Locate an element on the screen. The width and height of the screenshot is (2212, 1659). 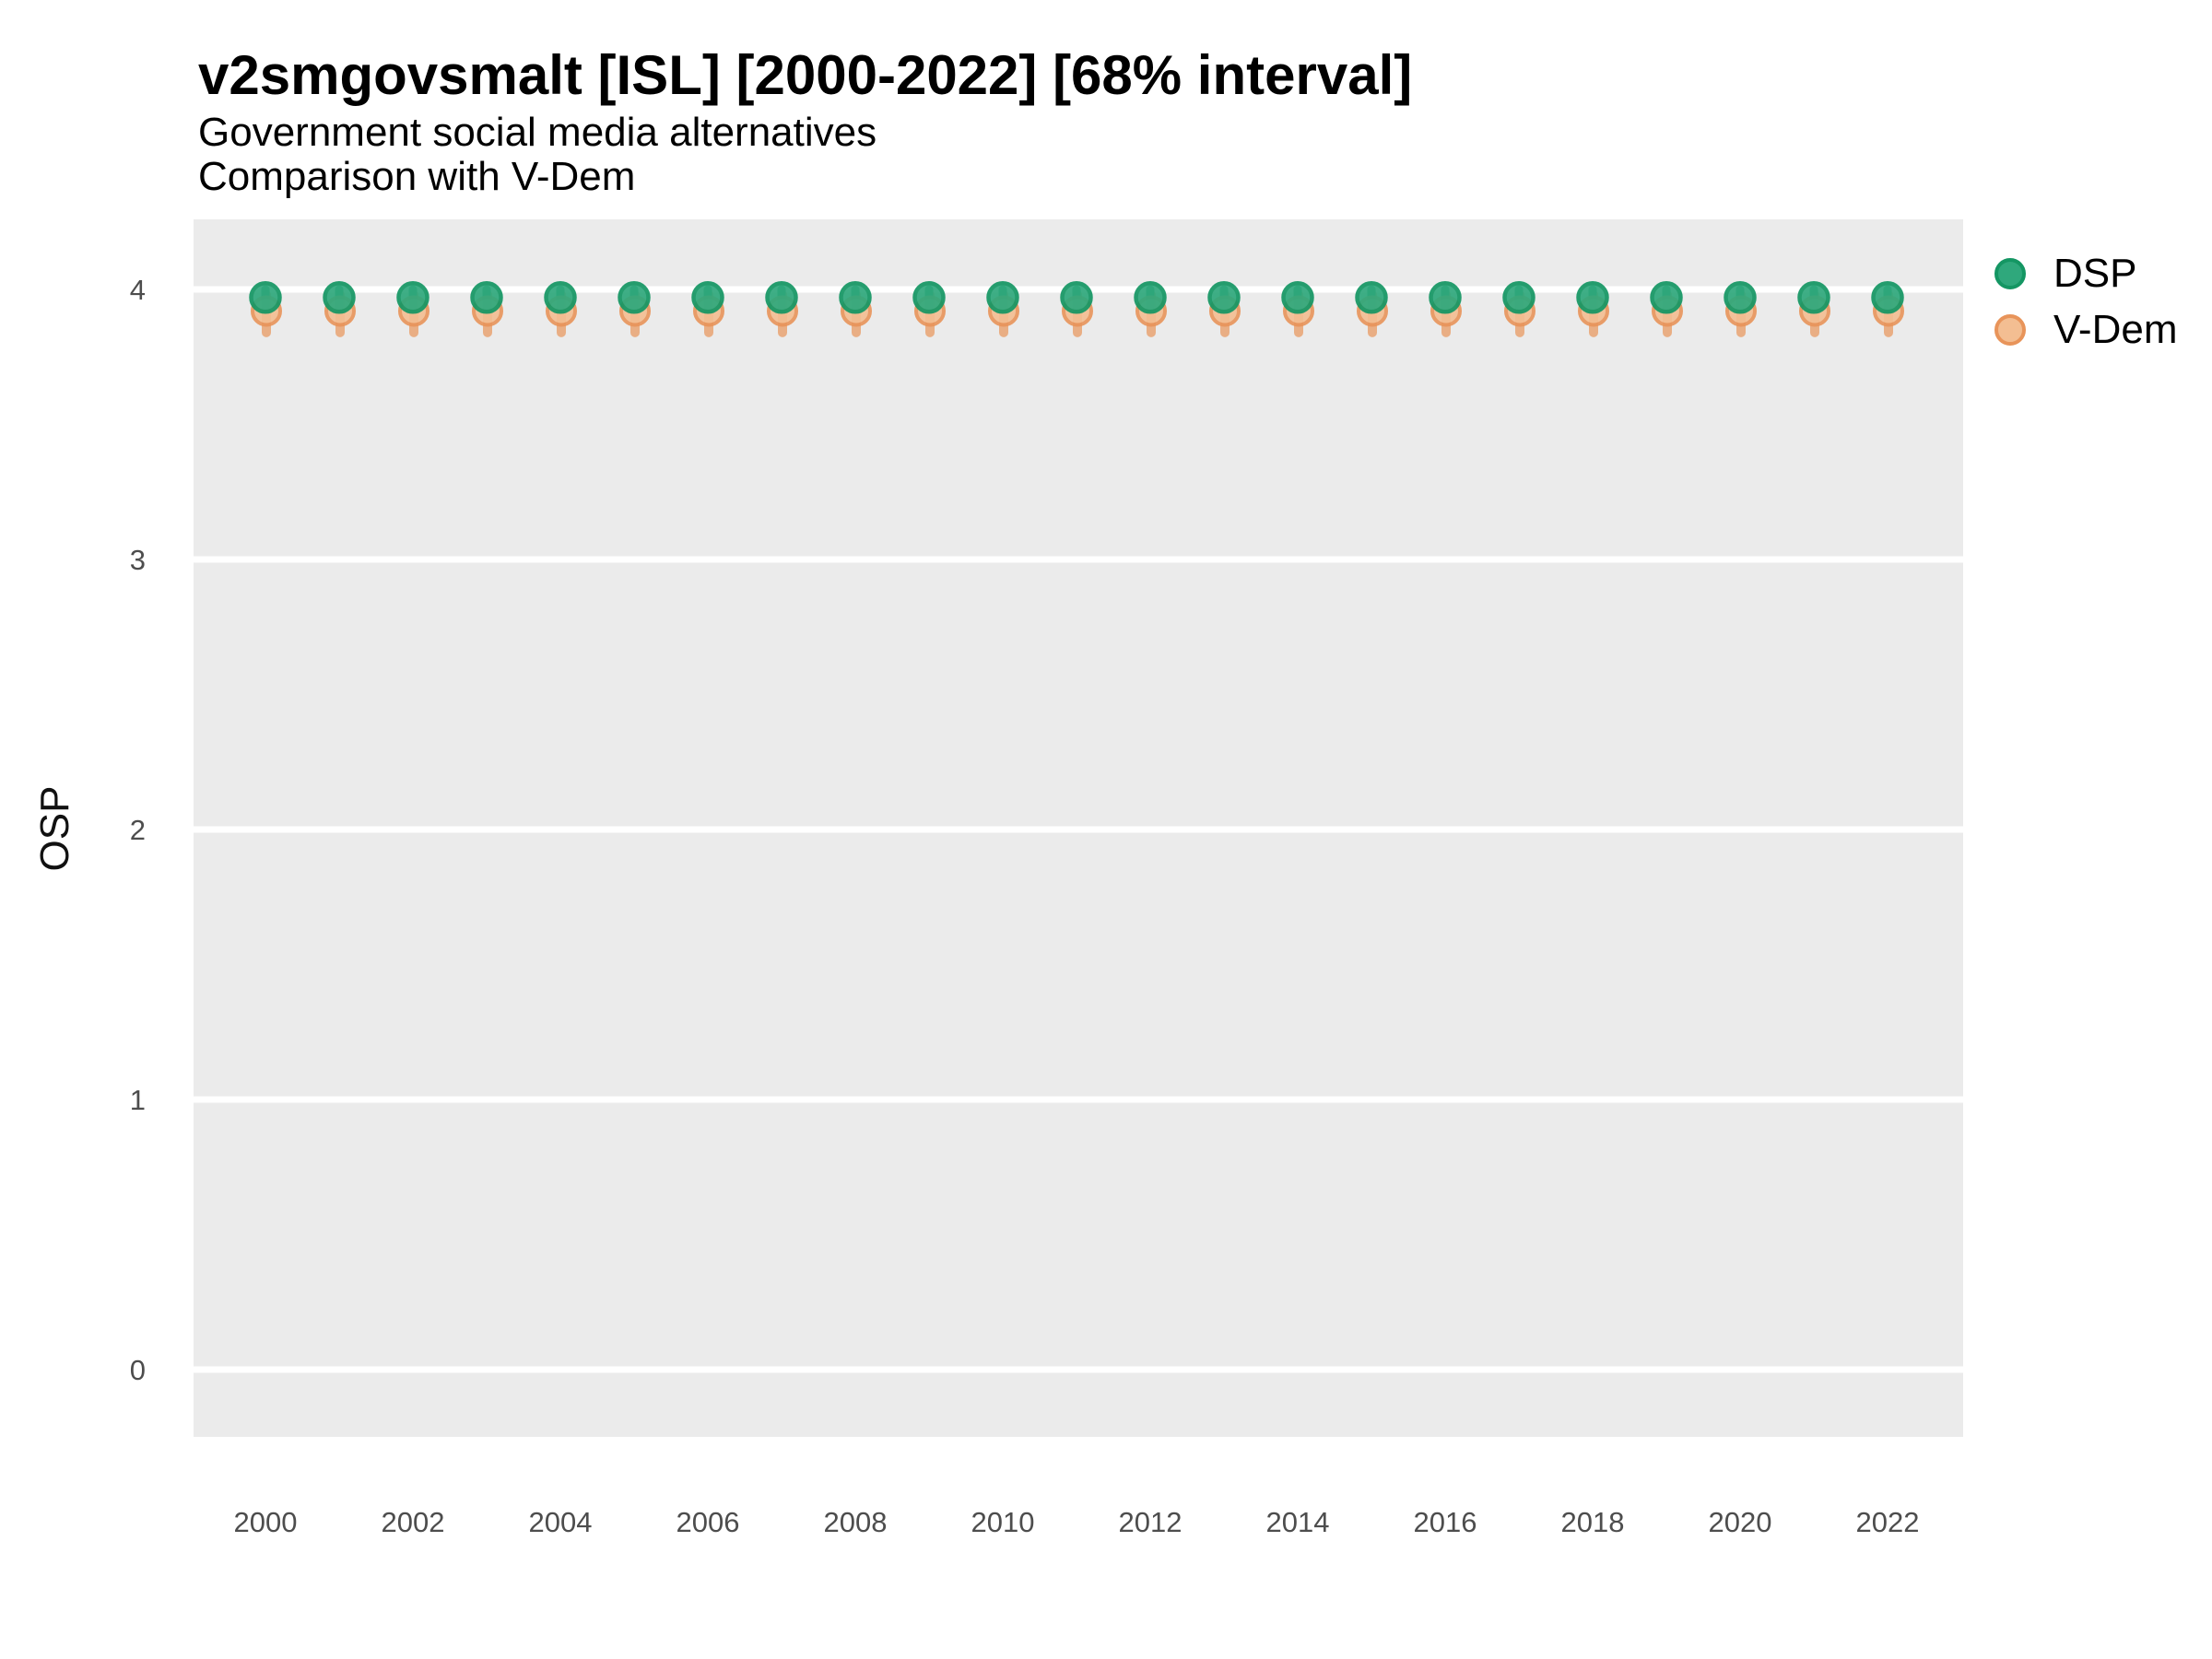
legend-item-vdem: V-Dem is located at coordinates (2086, 329).